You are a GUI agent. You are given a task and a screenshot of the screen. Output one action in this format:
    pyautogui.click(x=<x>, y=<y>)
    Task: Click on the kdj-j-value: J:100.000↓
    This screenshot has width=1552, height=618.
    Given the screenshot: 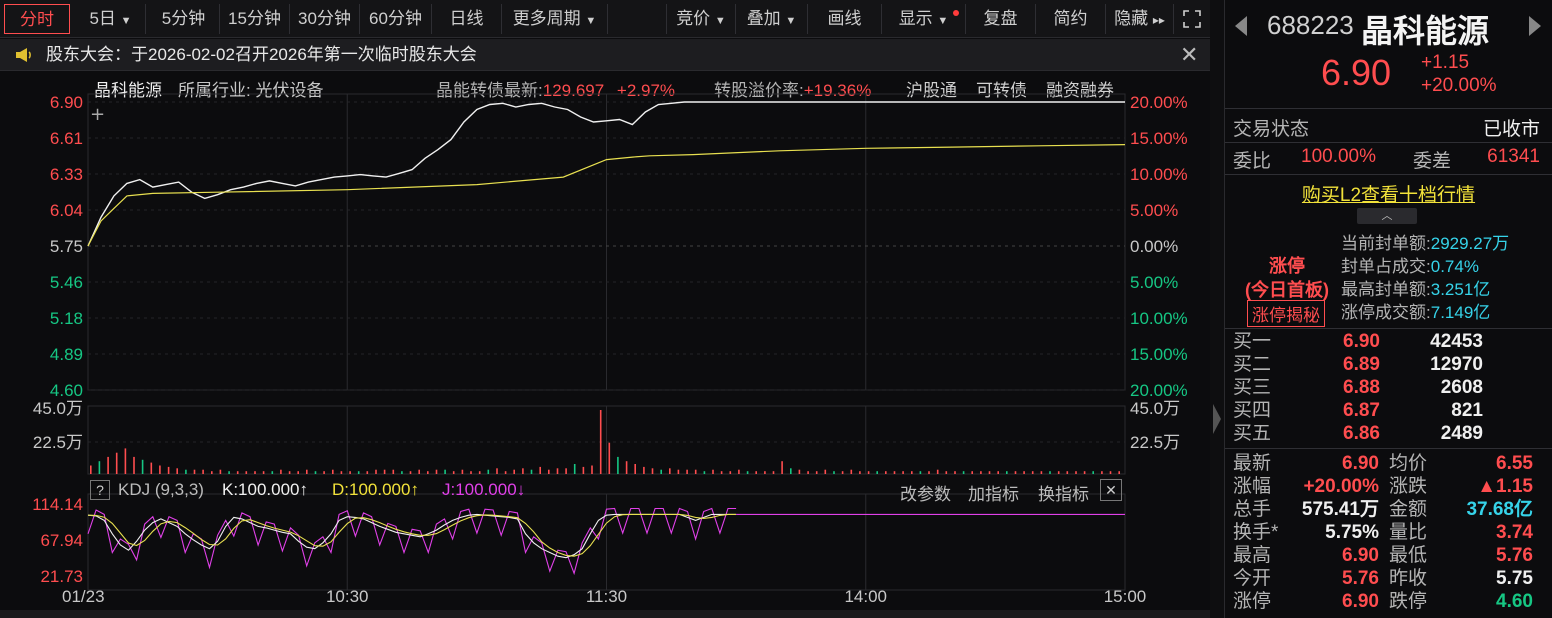 What is the action you would take?
    pyautogui.click(x=483, y=490)
    